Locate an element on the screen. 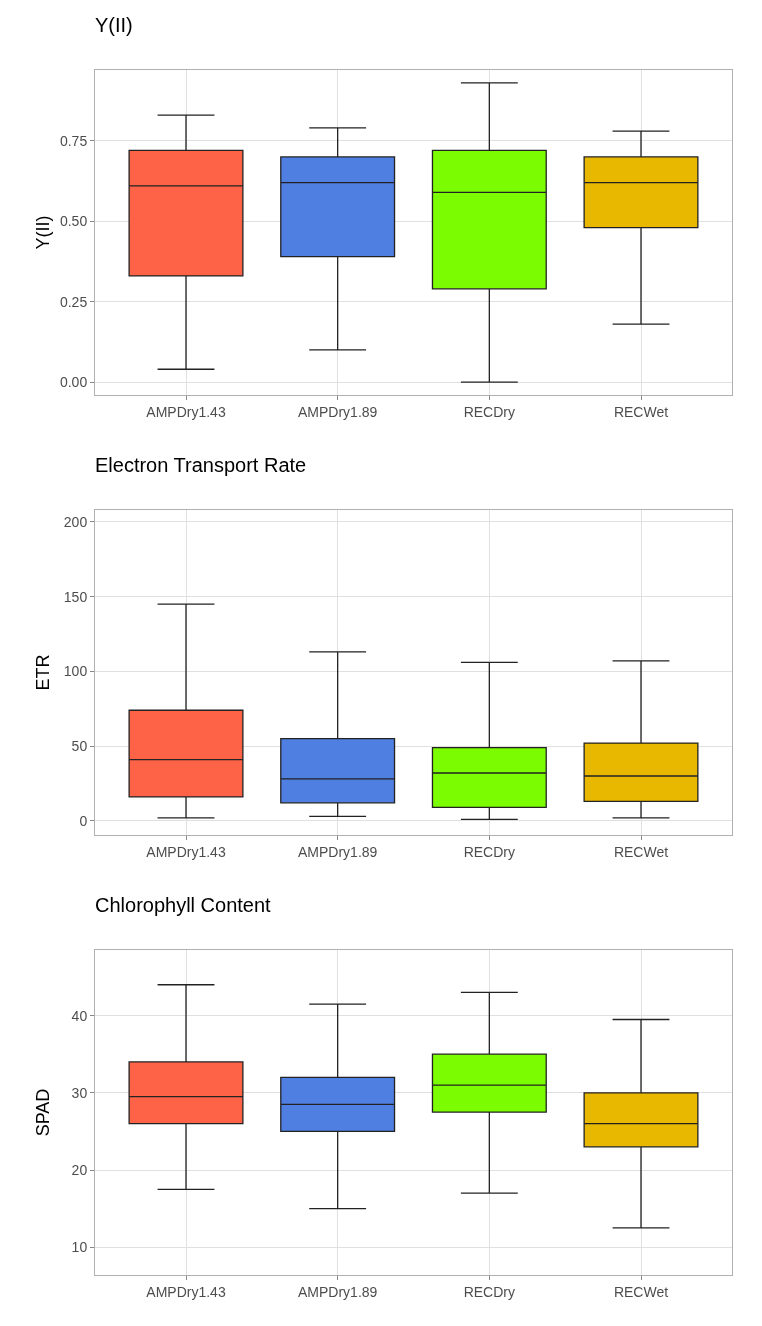 The height and width of the screenshot is (1326, 762). y-tick-label: 150 is located at coordinates (75, 596).